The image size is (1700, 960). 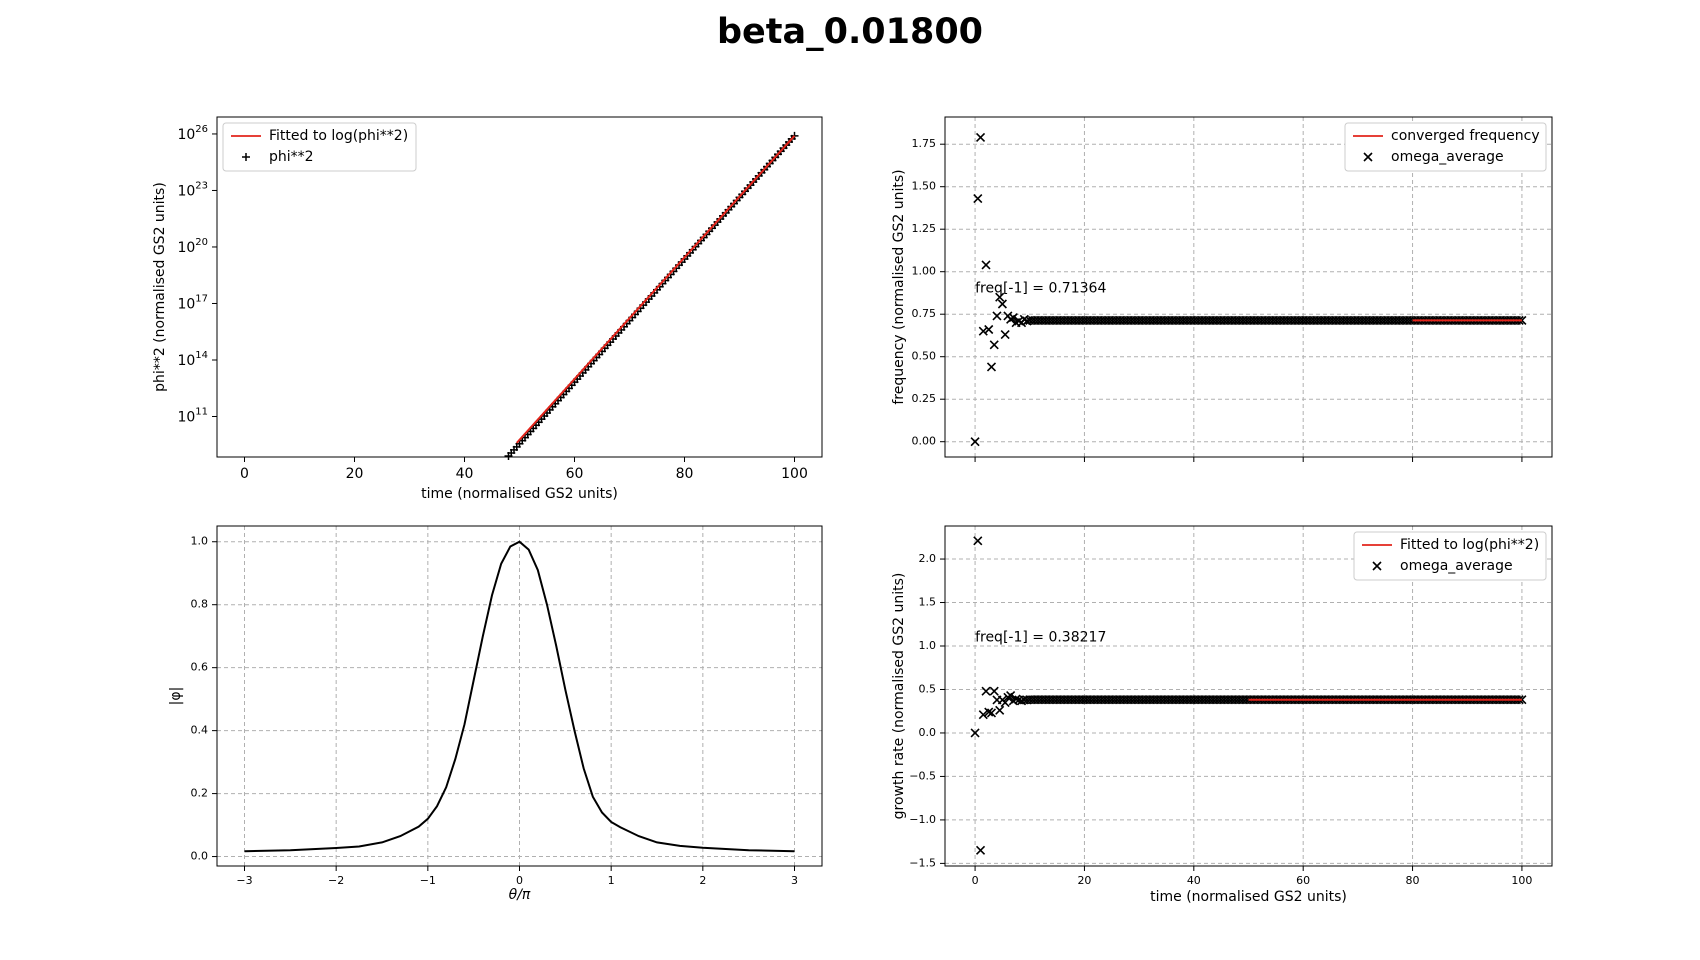 I want to click on phi-eigenfunction-line, so click(x=519, y=696).